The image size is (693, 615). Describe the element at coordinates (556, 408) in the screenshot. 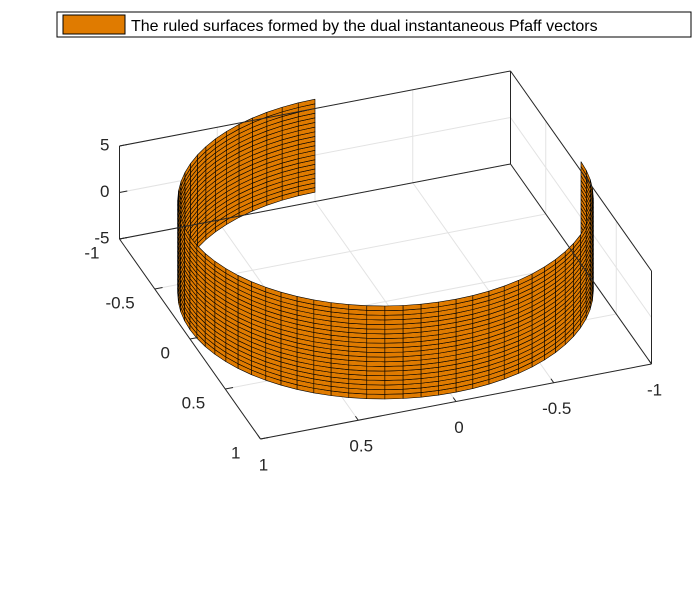

I see `x-tick-label: -0.5` at that location.